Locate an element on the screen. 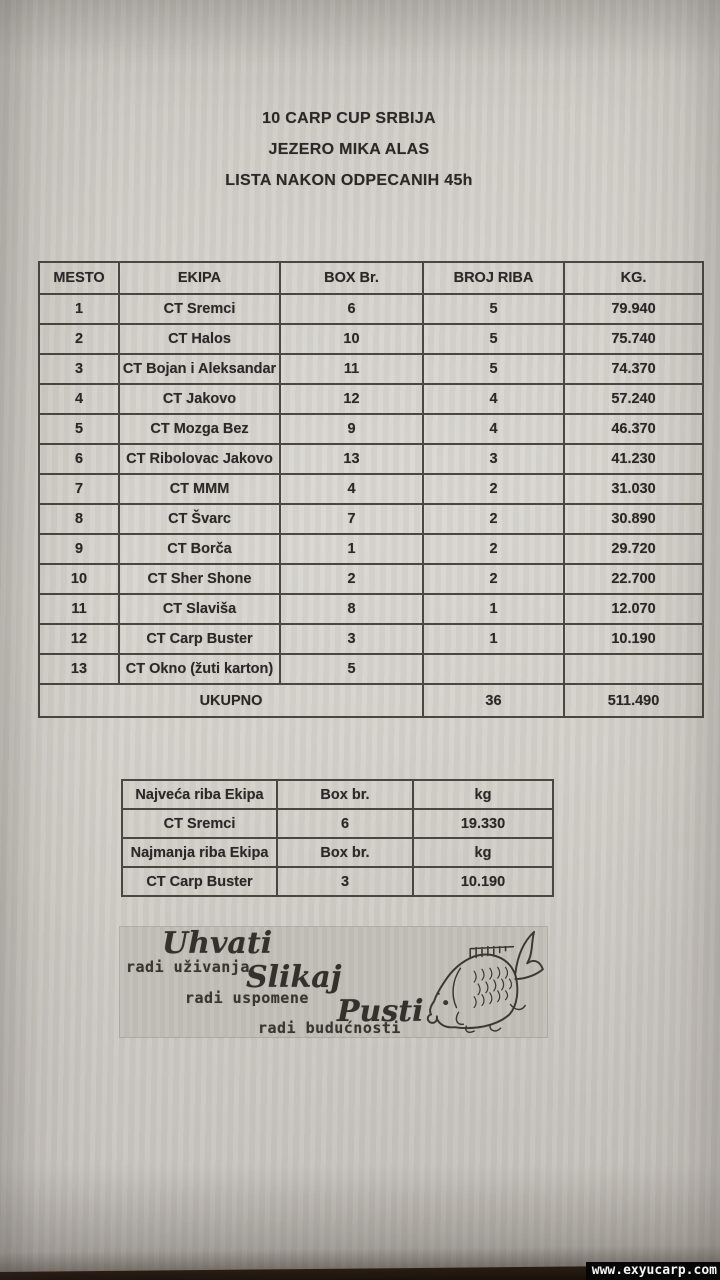 The width and height of the screenshot is (720, 1280). cell-mesto: 4 is located at coordinates (79, 399).